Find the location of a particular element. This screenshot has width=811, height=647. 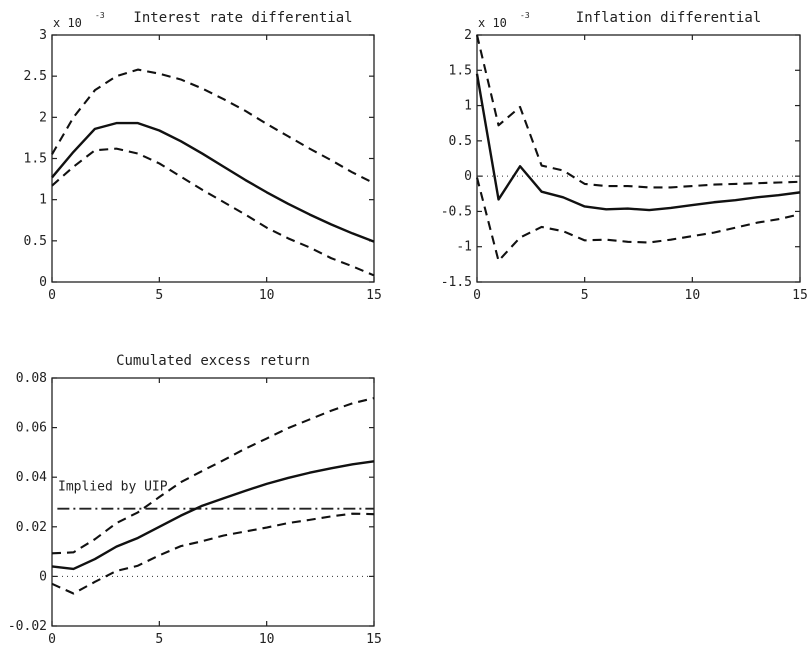

y-tick-label: -1.5 is located at coordinates (456, 282).